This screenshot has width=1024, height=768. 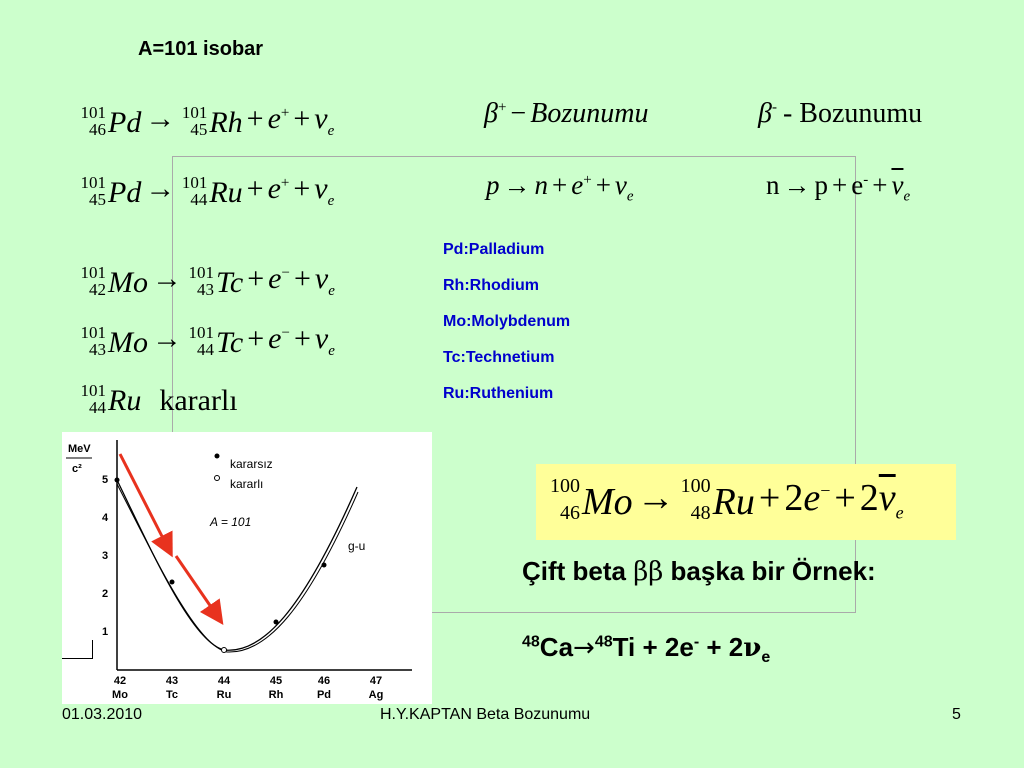 I want to click on beta-minus-reaction: n → p + e- + νe, so click(x=838, y=187).